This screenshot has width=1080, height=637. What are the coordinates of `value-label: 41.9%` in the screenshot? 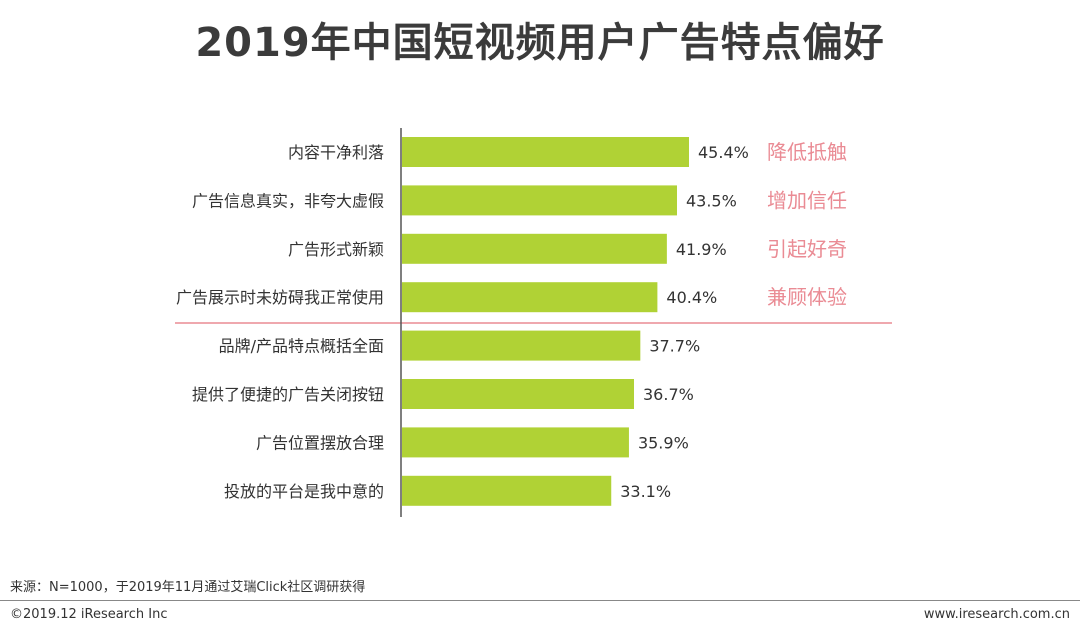 It's located at (701, 249).